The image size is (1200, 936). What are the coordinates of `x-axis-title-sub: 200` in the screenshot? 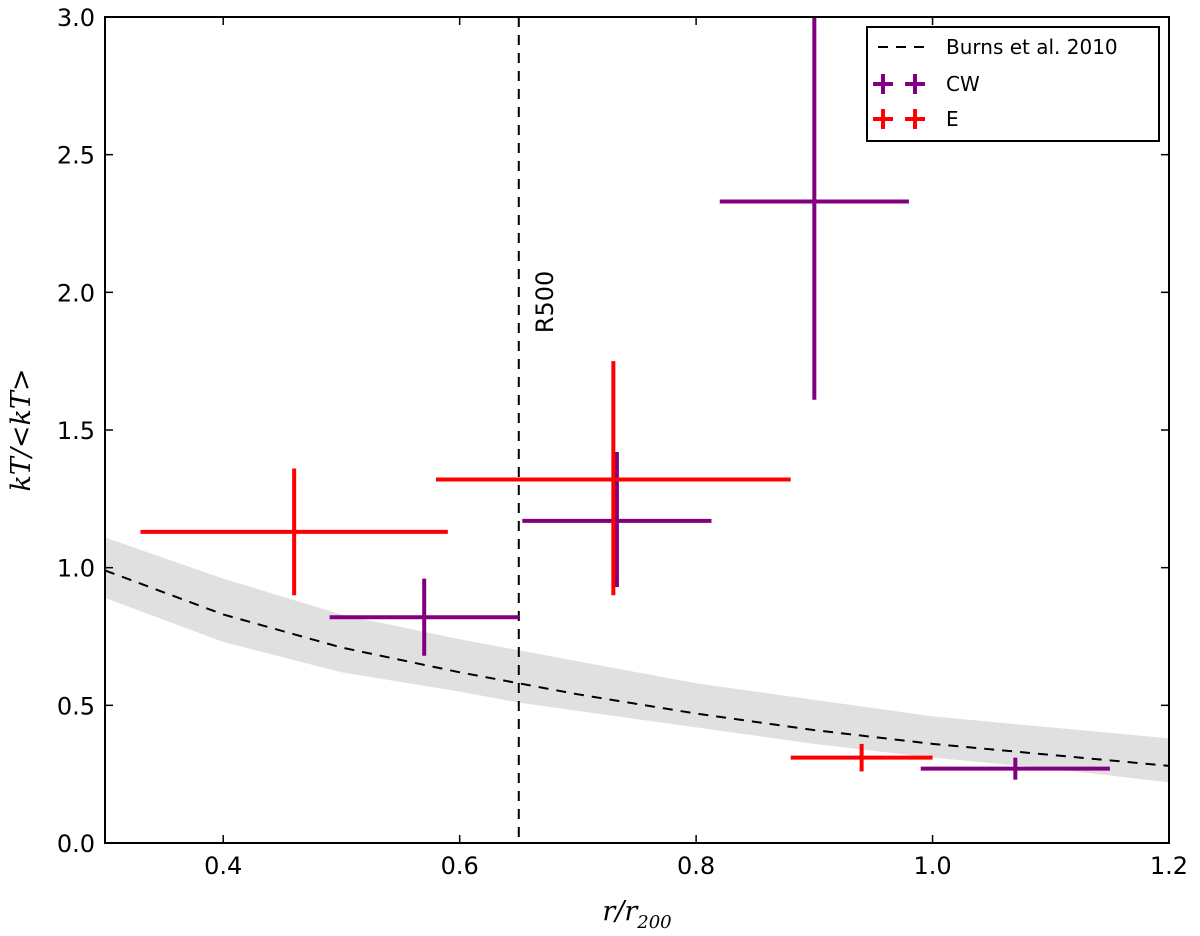 It's located at (653, 922).